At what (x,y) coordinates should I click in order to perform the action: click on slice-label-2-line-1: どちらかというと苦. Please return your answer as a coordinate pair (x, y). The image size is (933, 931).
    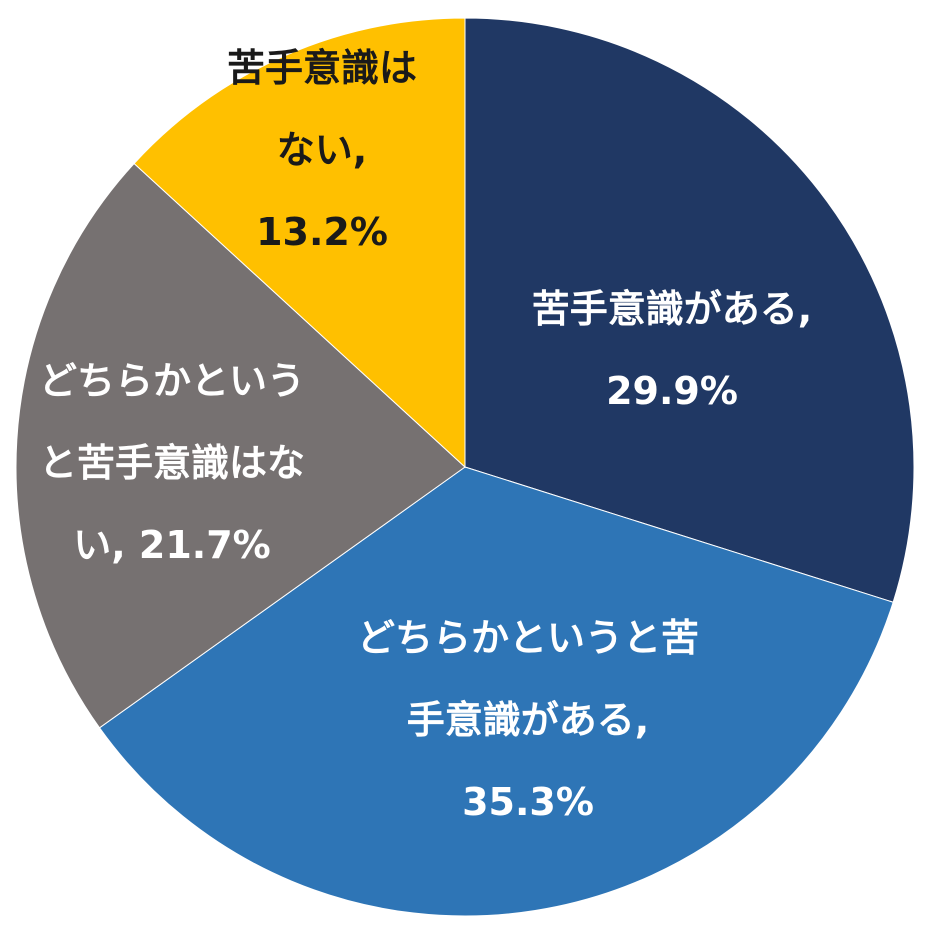
    Looking at the image, I should click on (528, 638).